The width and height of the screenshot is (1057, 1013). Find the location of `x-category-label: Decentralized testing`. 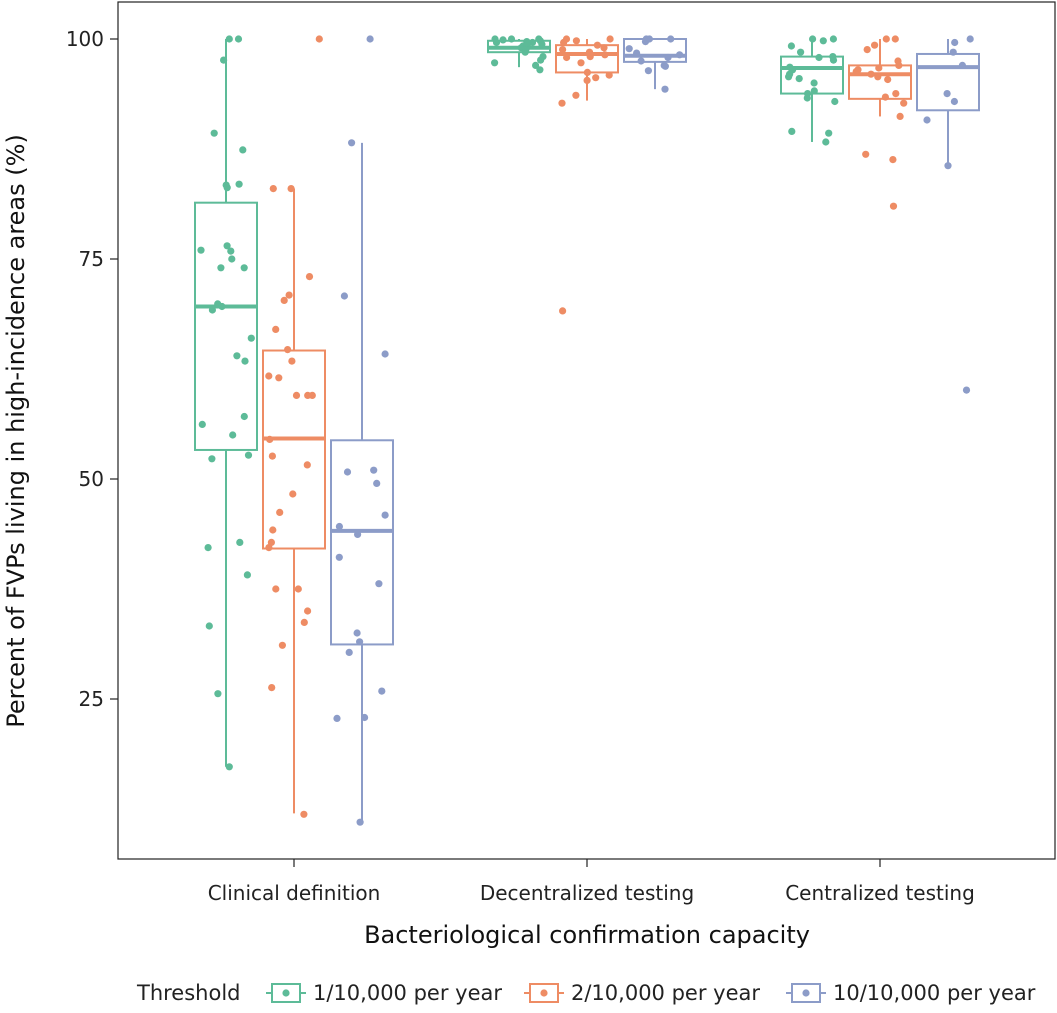

x-category-label: Decentralized testing is located at coordinates (587, 893).